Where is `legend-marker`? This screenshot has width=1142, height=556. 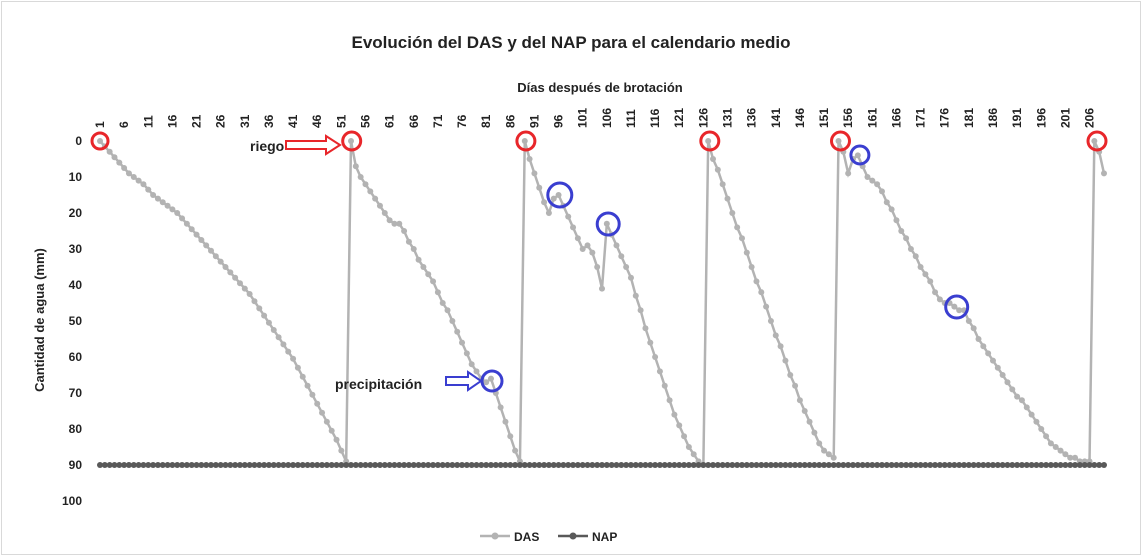
legend-marker is located at coordinates (573, 536).